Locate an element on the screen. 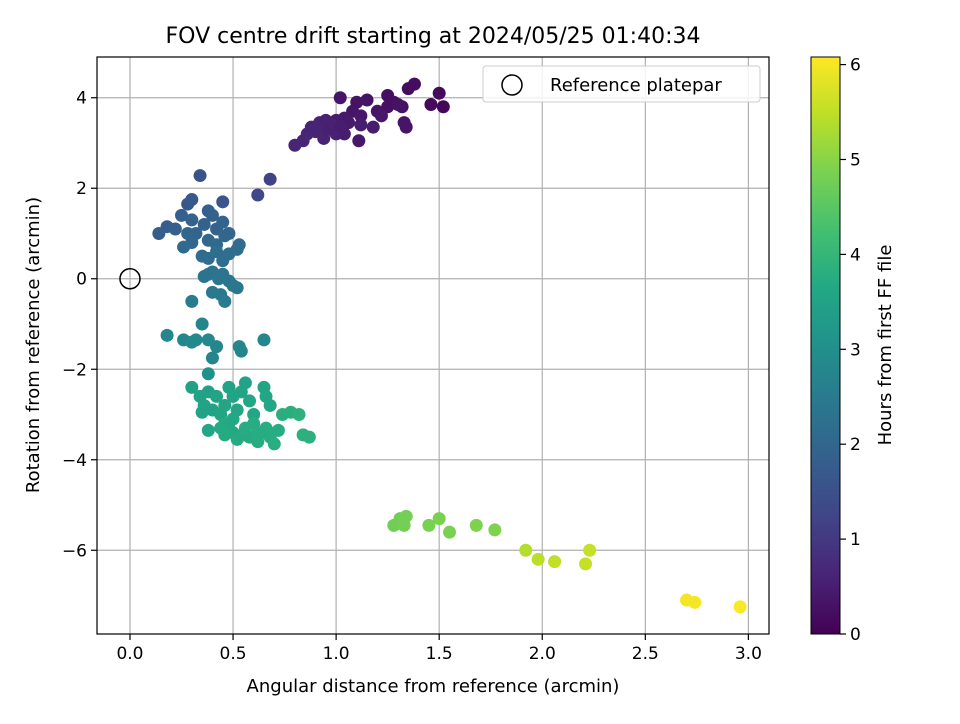 The width and height of the screenshot is (960, 724). x-tick-label: 0.0 is located at coordinates (129, 654).